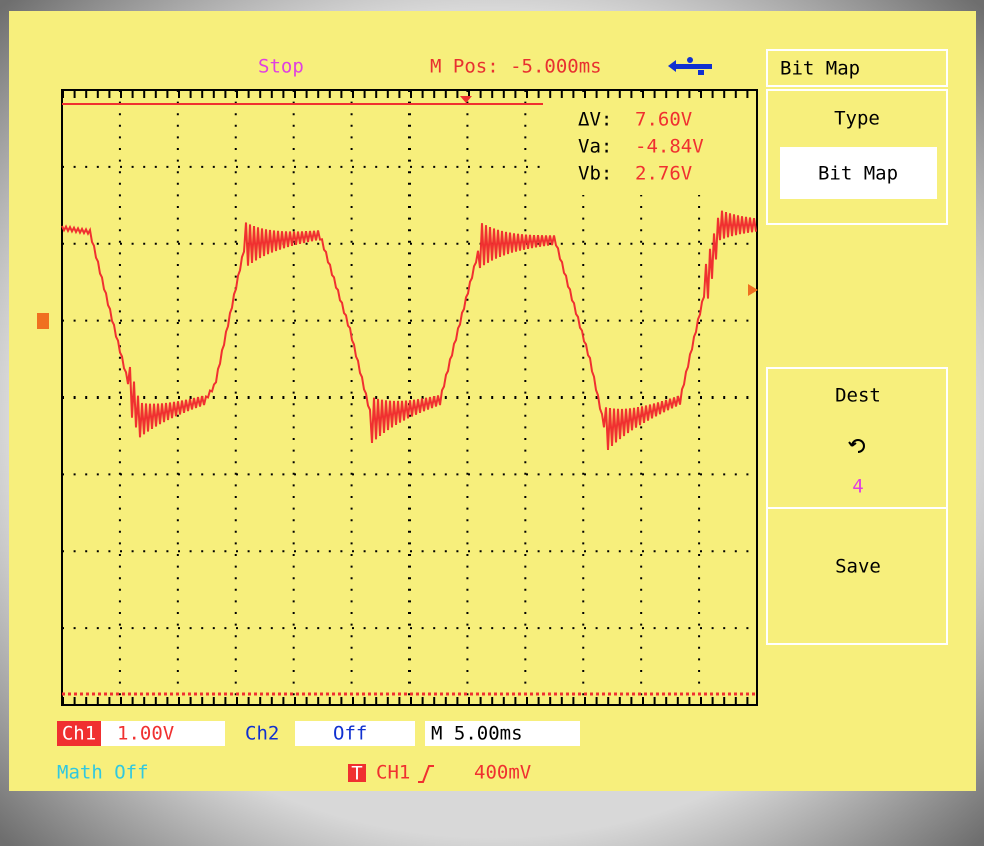 The height and width of the screenshot is (846, 984). What do you see at coordinates (857, 347) in the screenshot?
I see `menu` at bounding box center [857, 347].